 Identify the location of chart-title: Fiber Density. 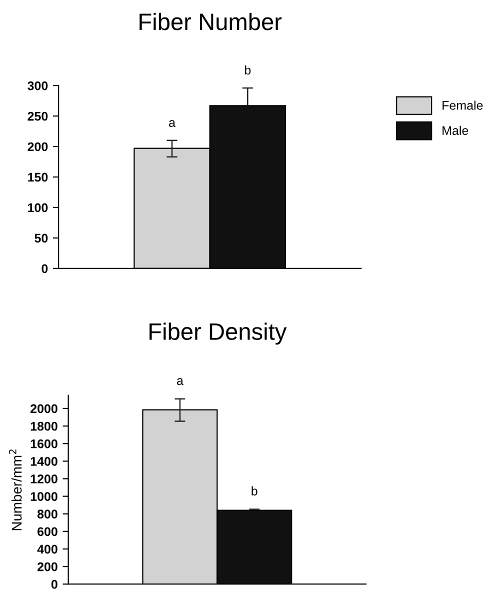
(218, 333).